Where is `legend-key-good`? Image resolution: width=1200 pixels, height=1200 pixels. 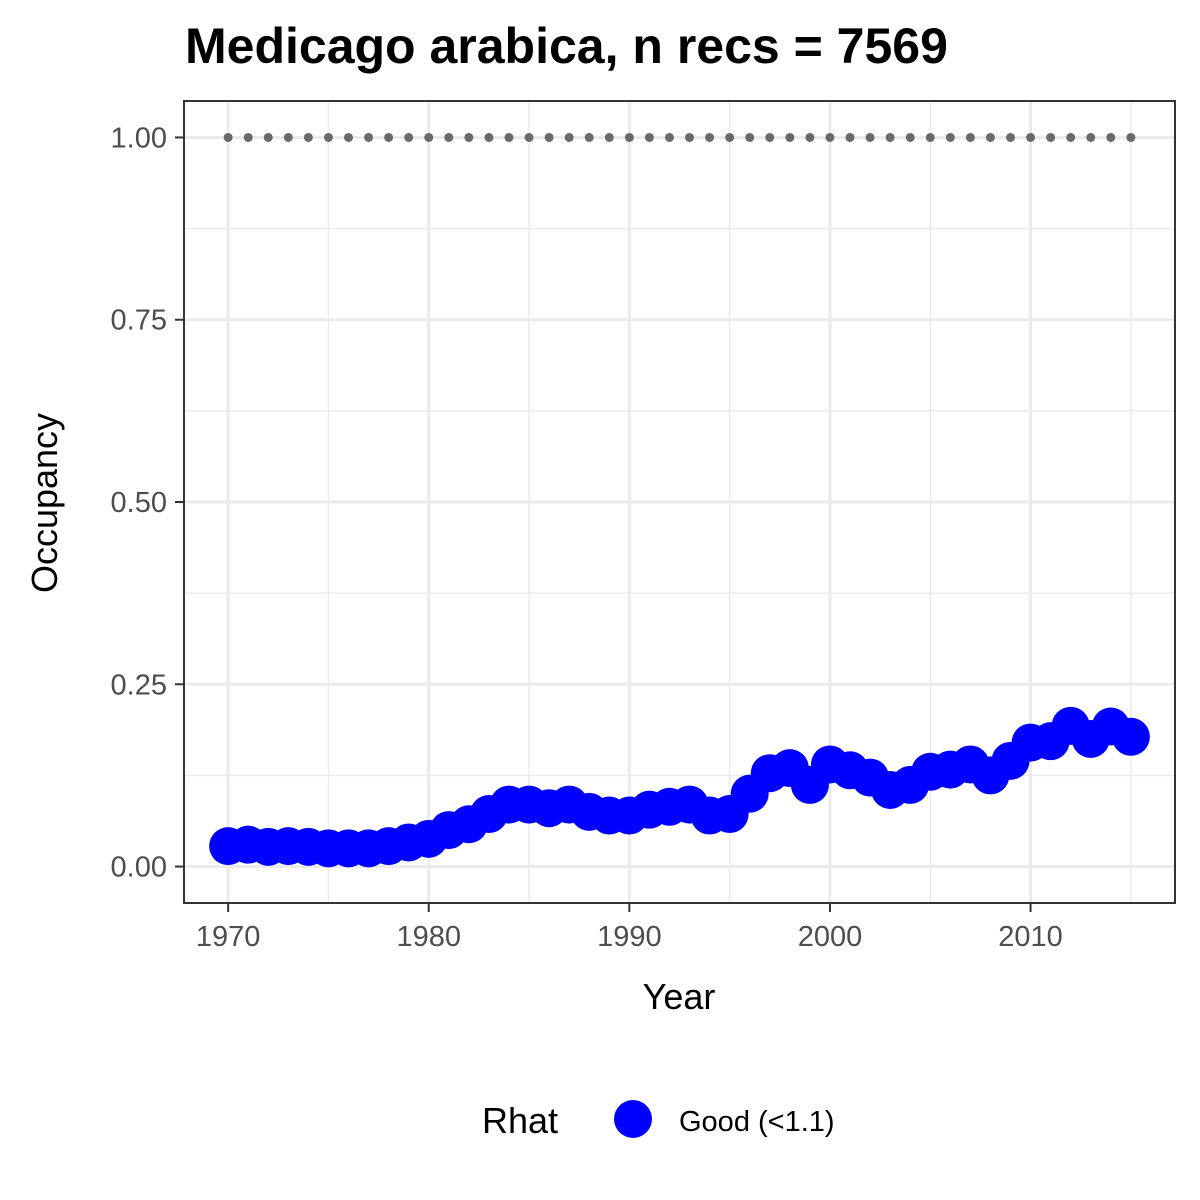 legend-key-good is located at coordinates (633, 1119).